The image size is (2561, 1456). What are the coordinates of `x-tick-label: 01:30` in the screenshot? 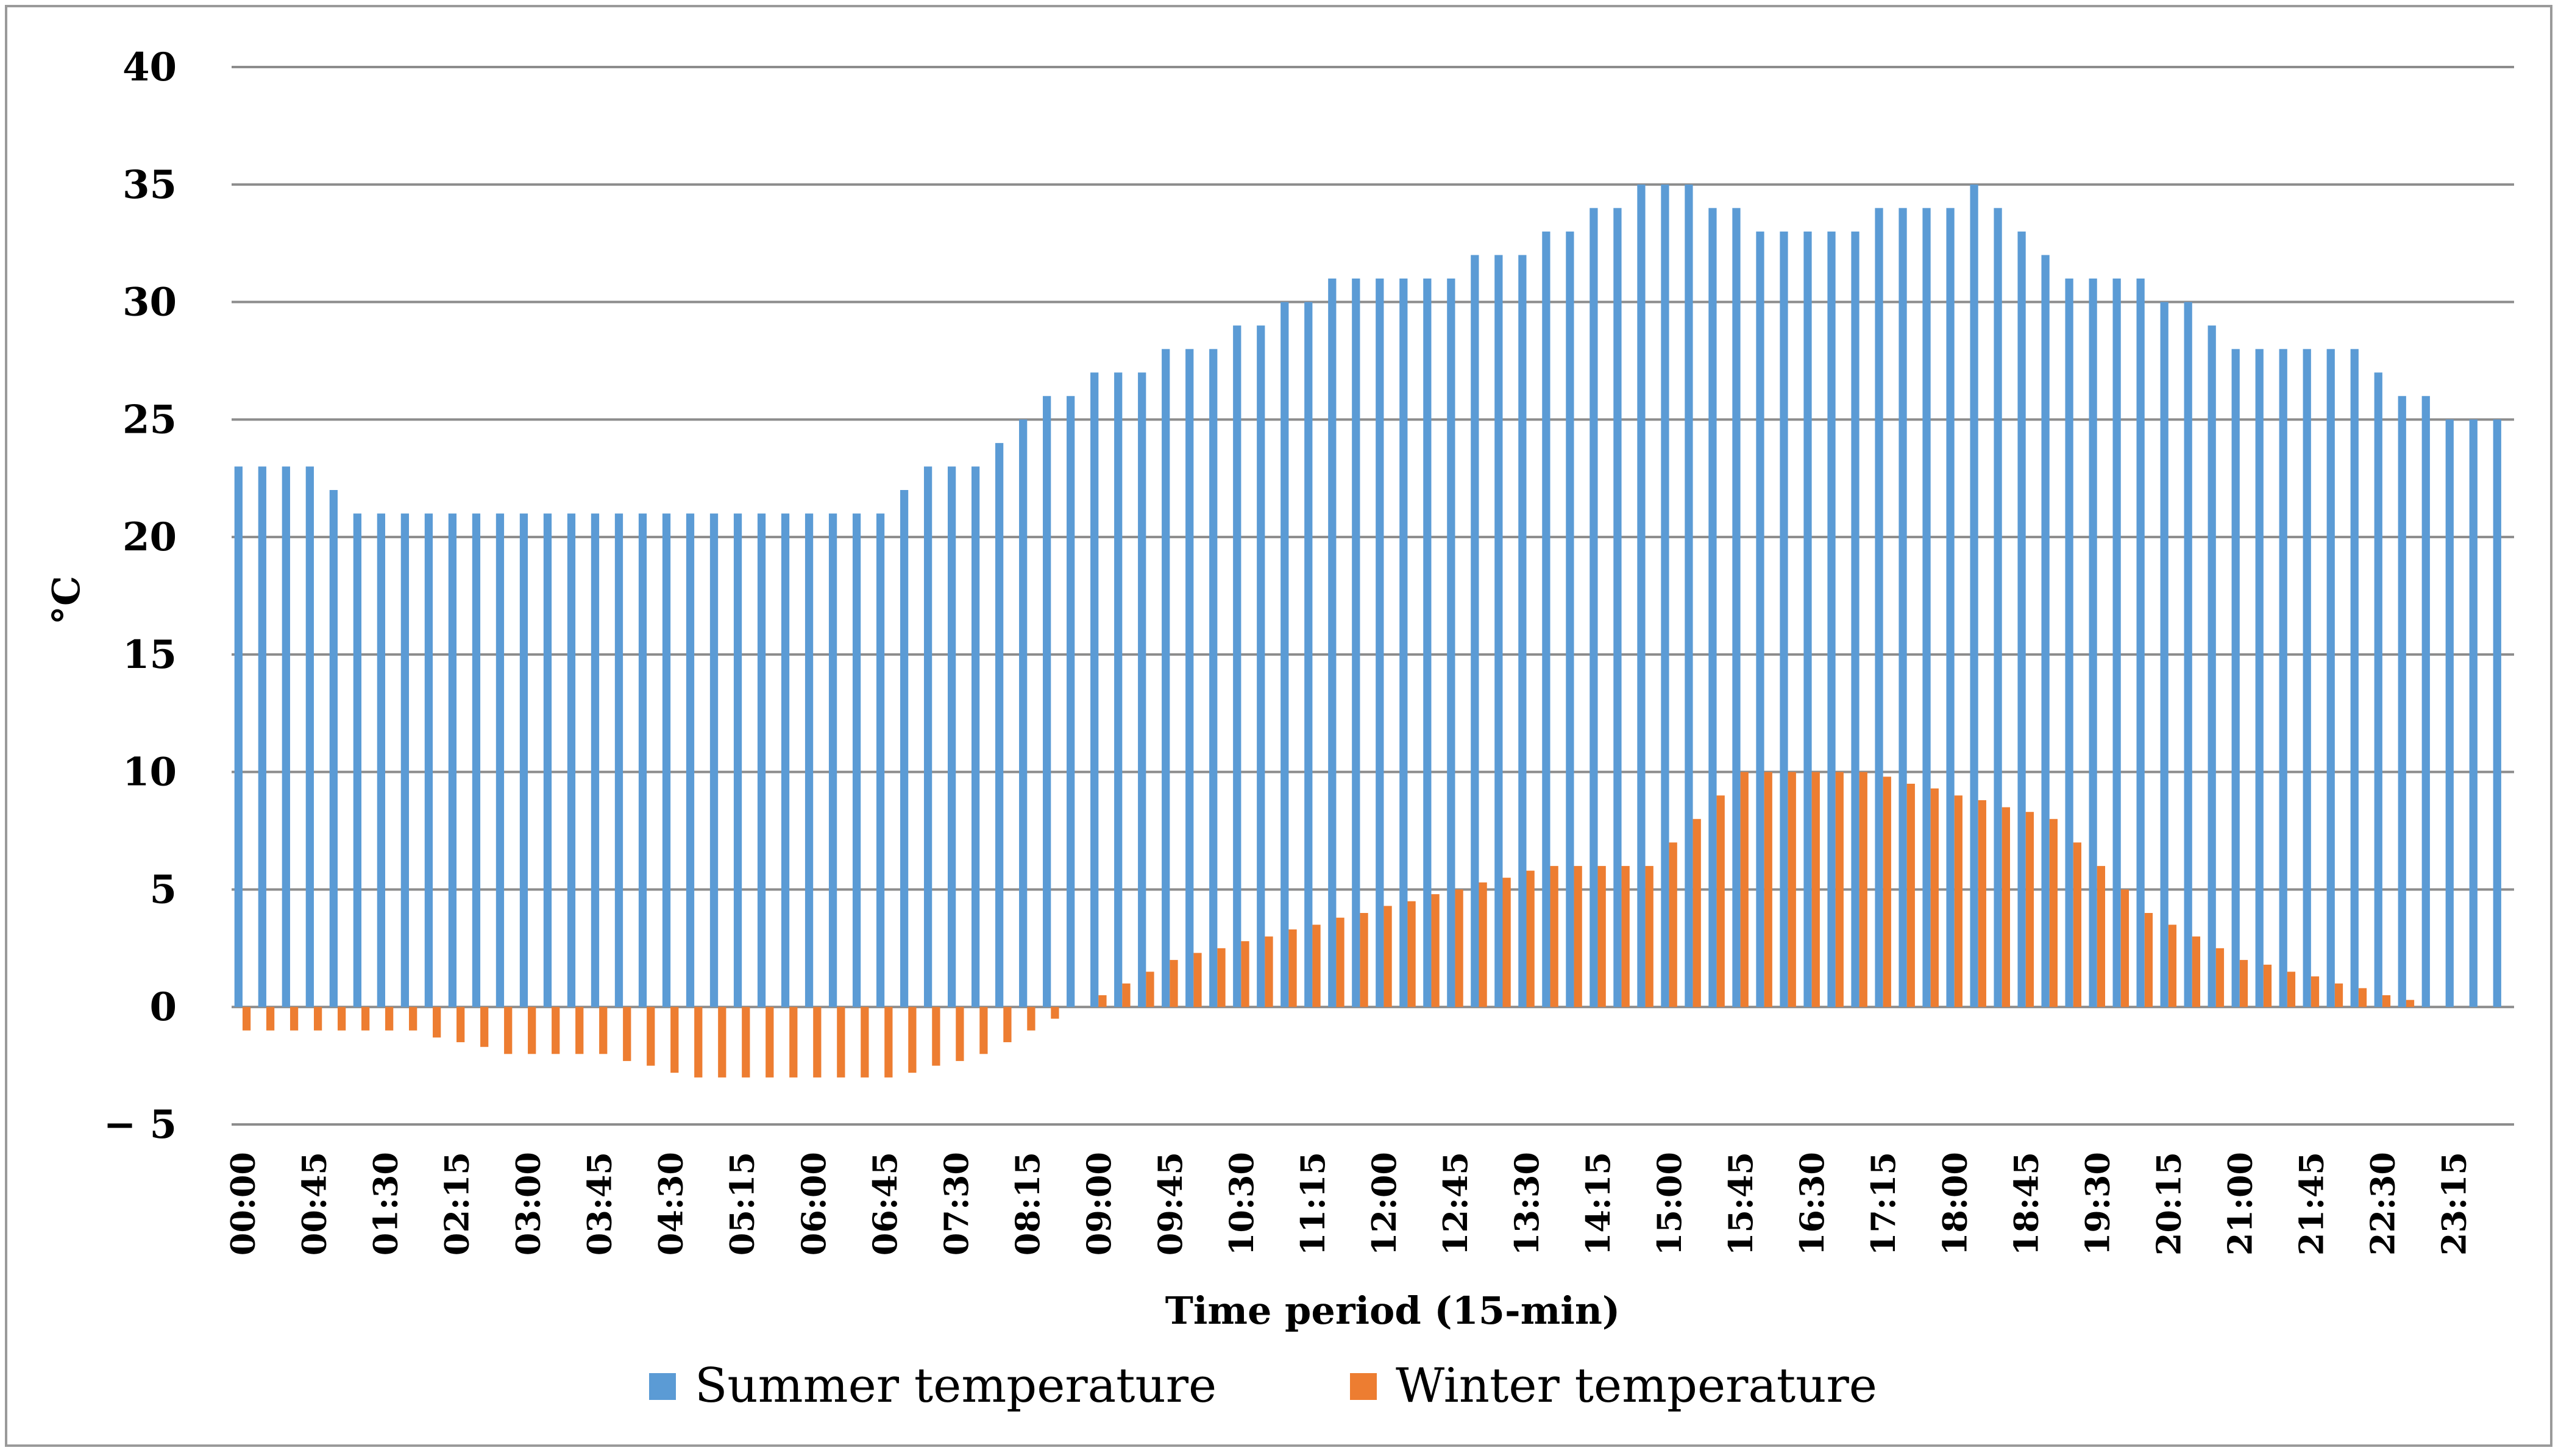 It's located at (386, 1203).